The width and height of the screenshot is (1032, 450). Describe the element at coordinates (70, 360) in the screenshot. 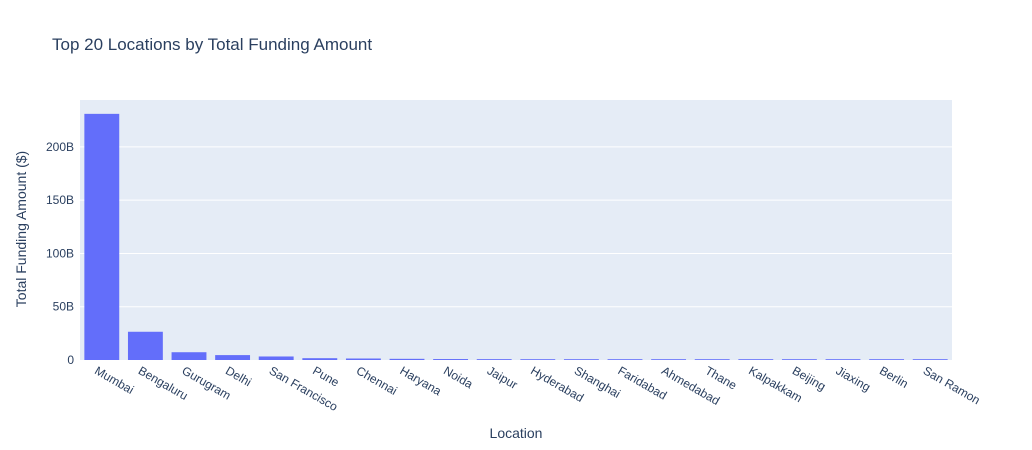

I see `y-tick-label: 0` at that location.